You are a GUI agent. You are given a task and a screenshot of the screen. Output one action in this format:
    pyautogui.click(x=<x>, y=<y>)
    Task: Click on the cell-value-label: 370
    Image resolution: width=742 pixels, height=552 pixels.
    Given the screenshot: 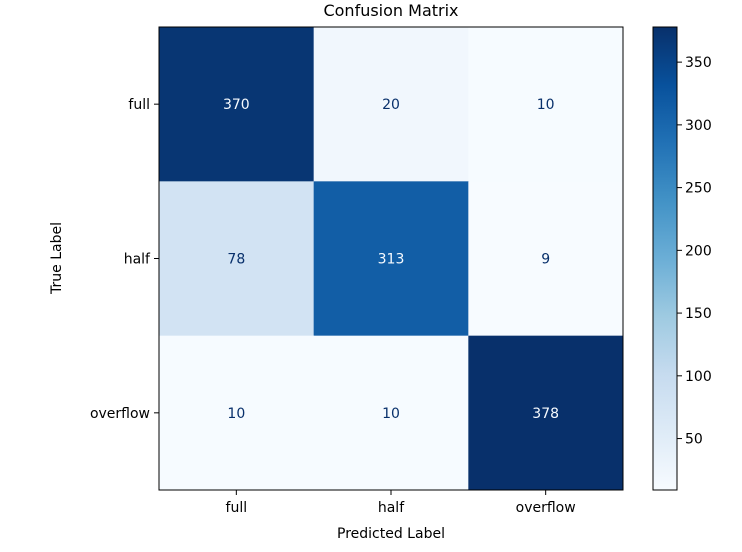 What is the action you would take?
    pyautogui.click(x=236, y=105)
    